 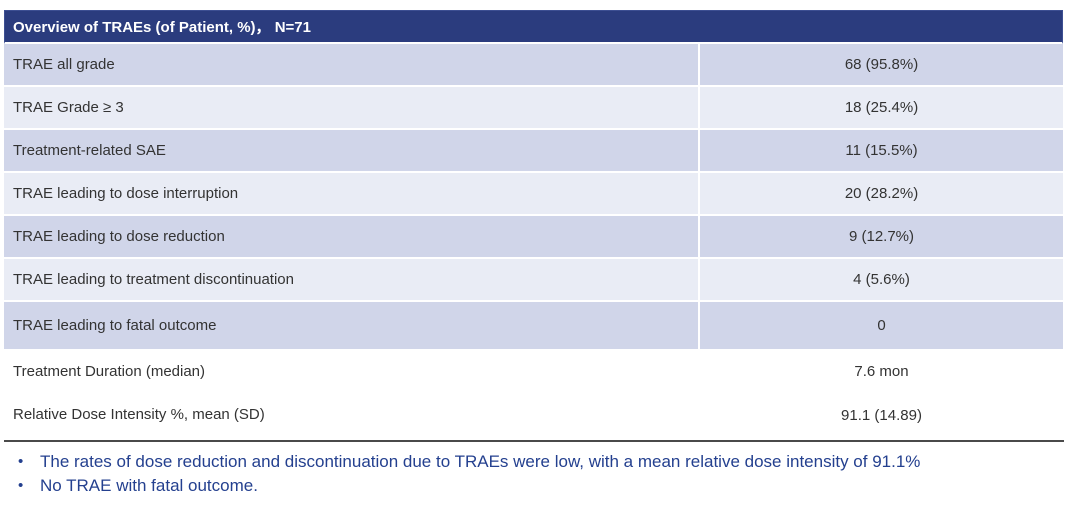 What do you see at coordinates (881, 64) in the screenshot?
I see `row-value: 68 (95.8%)` at bounding box center [881, 64].